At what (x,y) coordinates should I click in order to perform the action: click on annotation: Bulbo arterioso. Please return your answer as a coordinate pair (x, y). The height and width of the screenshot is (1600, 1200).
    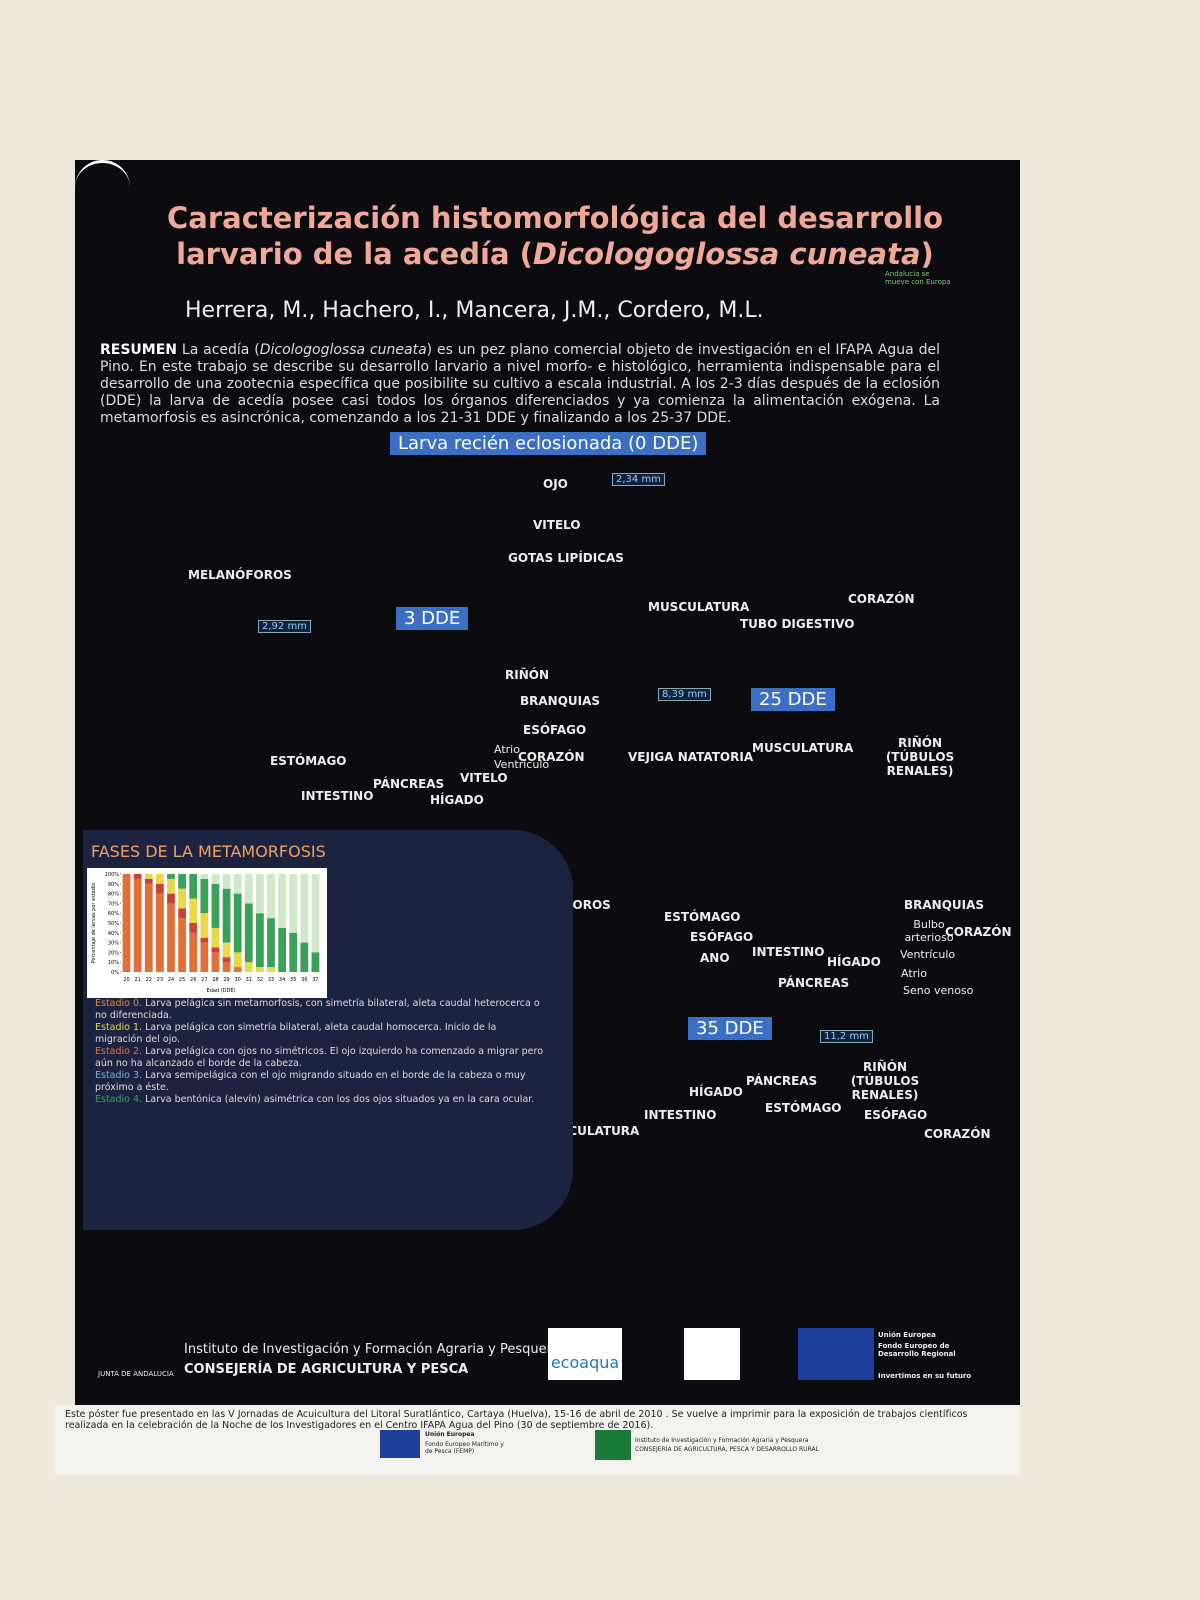
    Looking at the image, I should click on (929, 931).